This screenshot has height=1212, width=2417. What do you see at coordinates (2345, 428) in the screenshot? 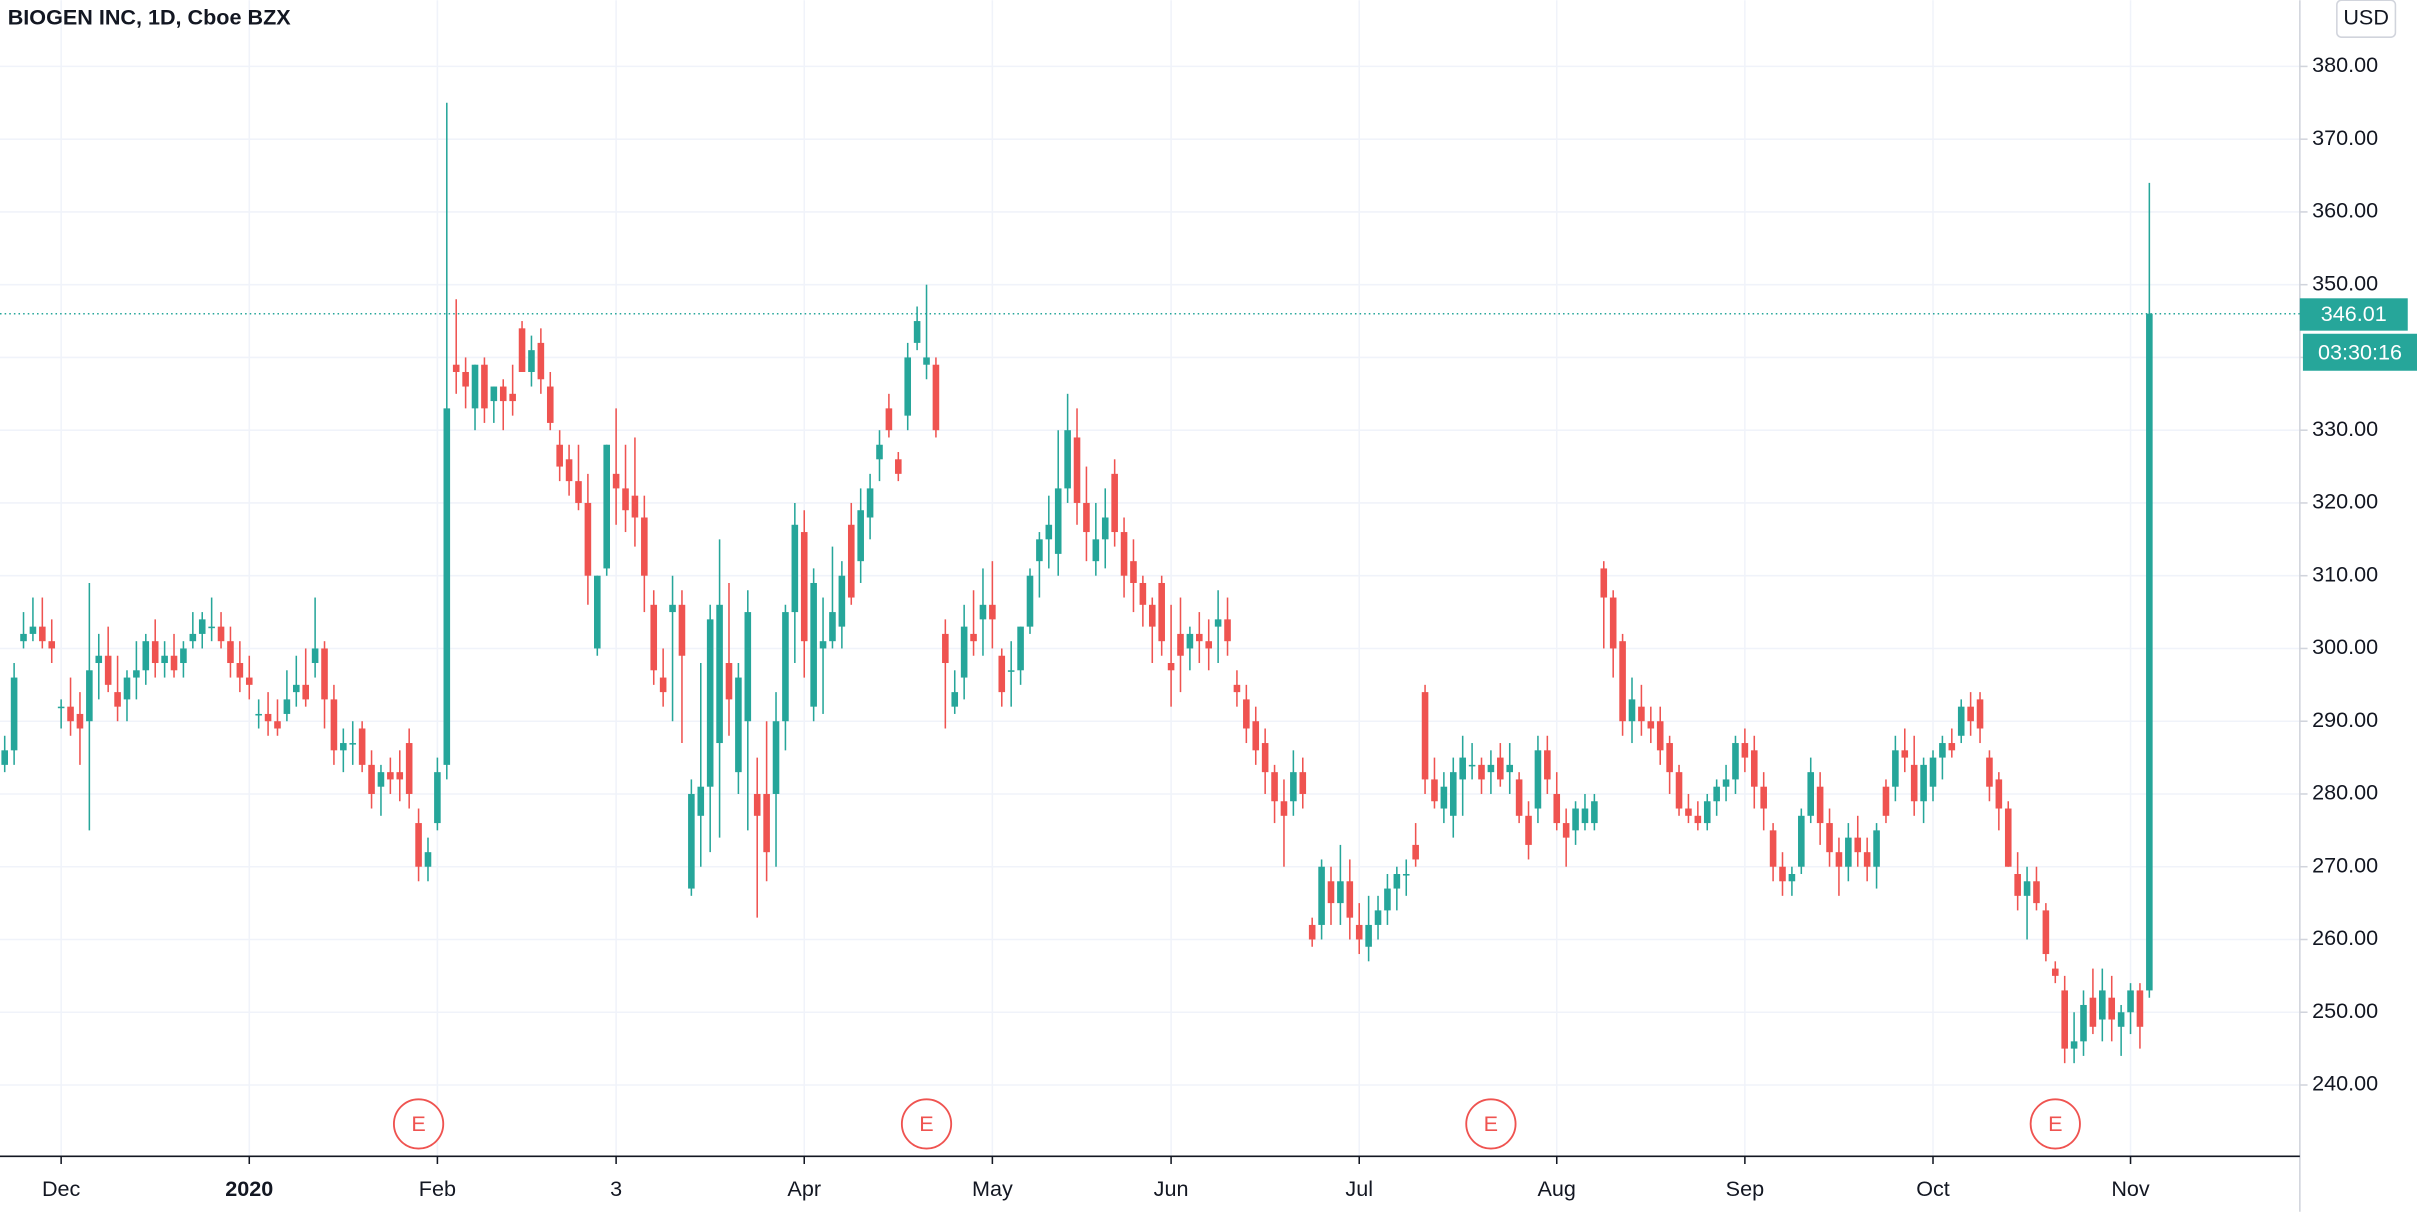
I see `y-tick-label: 330.00` at bounding box center [2345, 428].